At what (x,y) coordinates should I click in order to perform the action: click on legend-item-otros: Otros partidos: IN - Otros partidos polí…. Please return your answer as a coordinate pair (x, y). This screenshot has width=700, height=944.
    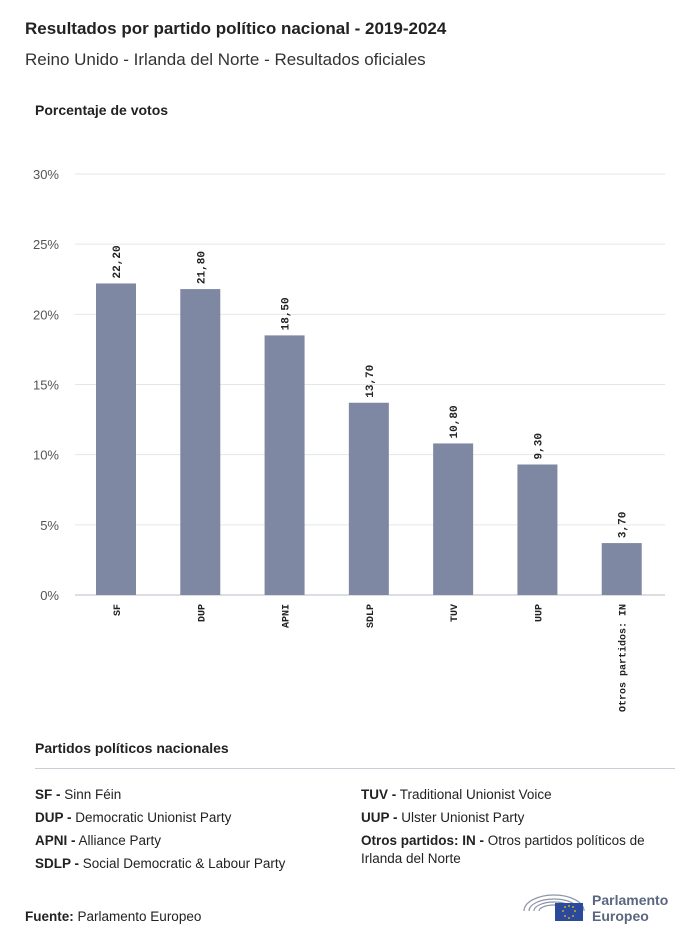
    Looking at the image, I should click on (511, 850).